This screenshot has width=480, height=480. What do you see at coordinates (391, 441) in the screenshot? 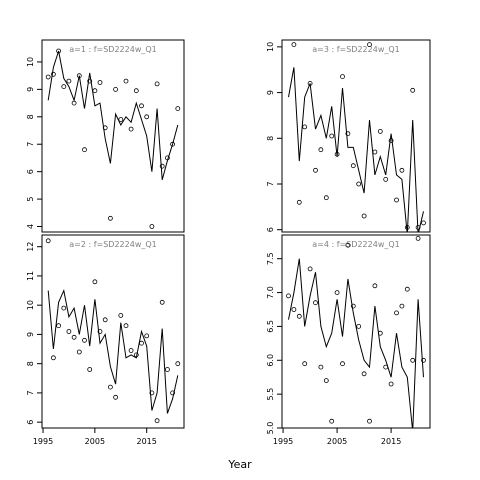
I see `panel-4-x-tick-label: 2015` at bounding box center [391, 441].